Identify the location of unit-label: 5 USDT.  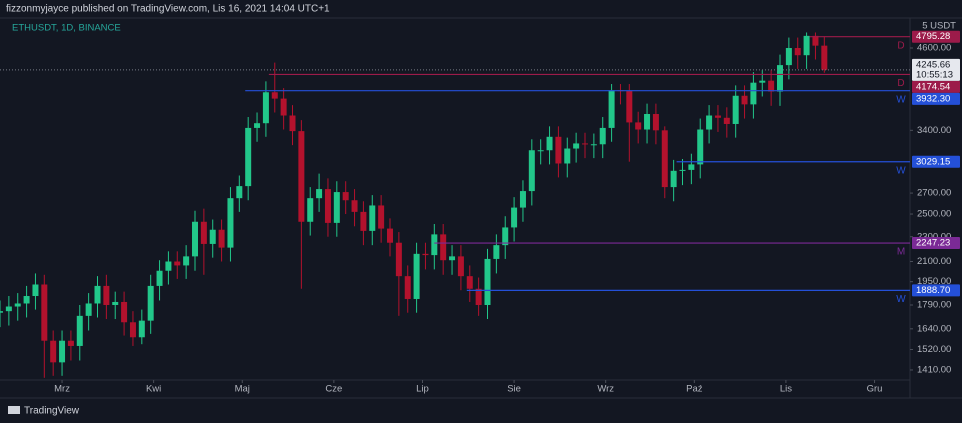
(939, 26).